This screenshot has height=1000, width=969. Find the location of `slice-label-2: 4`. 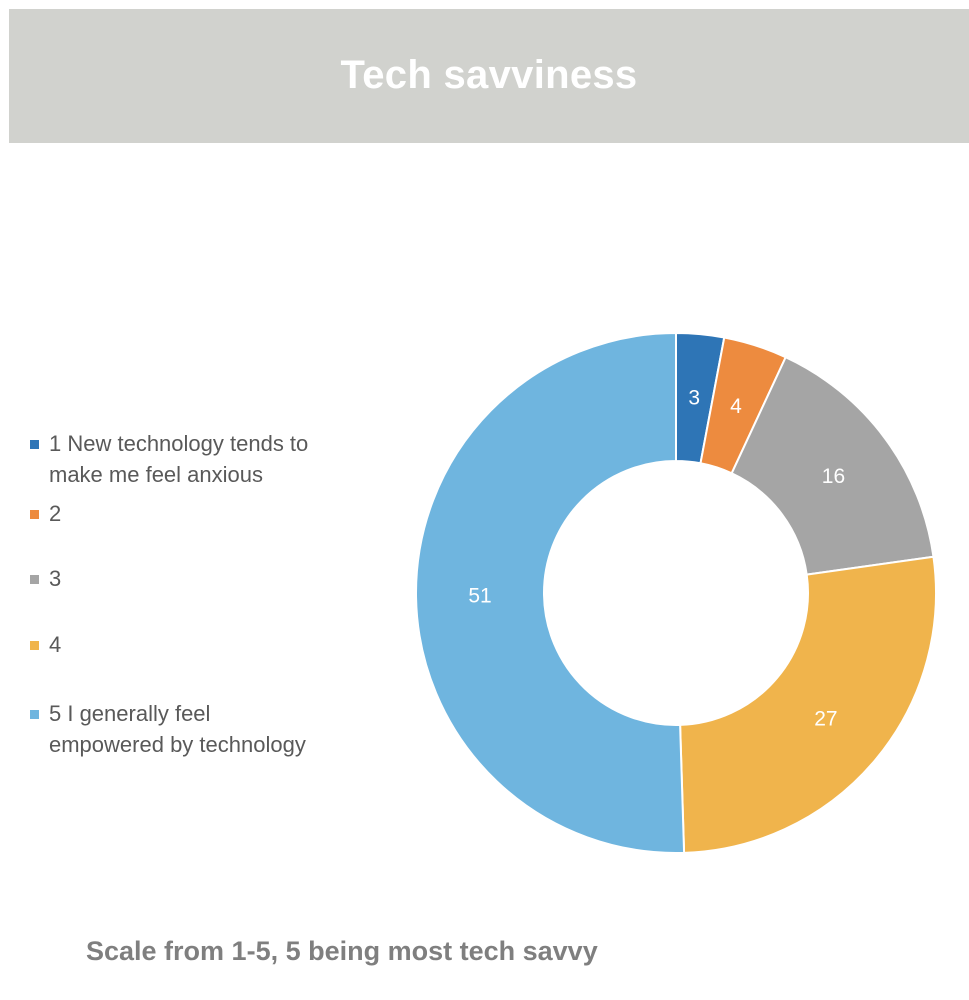

slice-label-2: 4 is located at coordinates (736, 406).